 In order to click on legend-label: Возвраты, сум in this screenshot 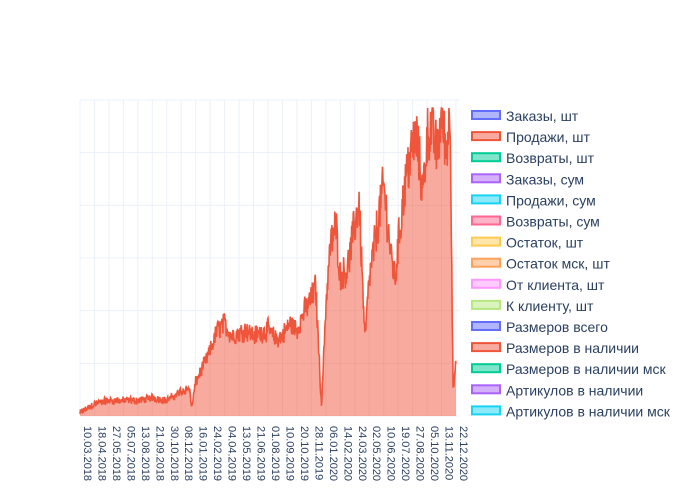, I will do `click(553, 222)`.